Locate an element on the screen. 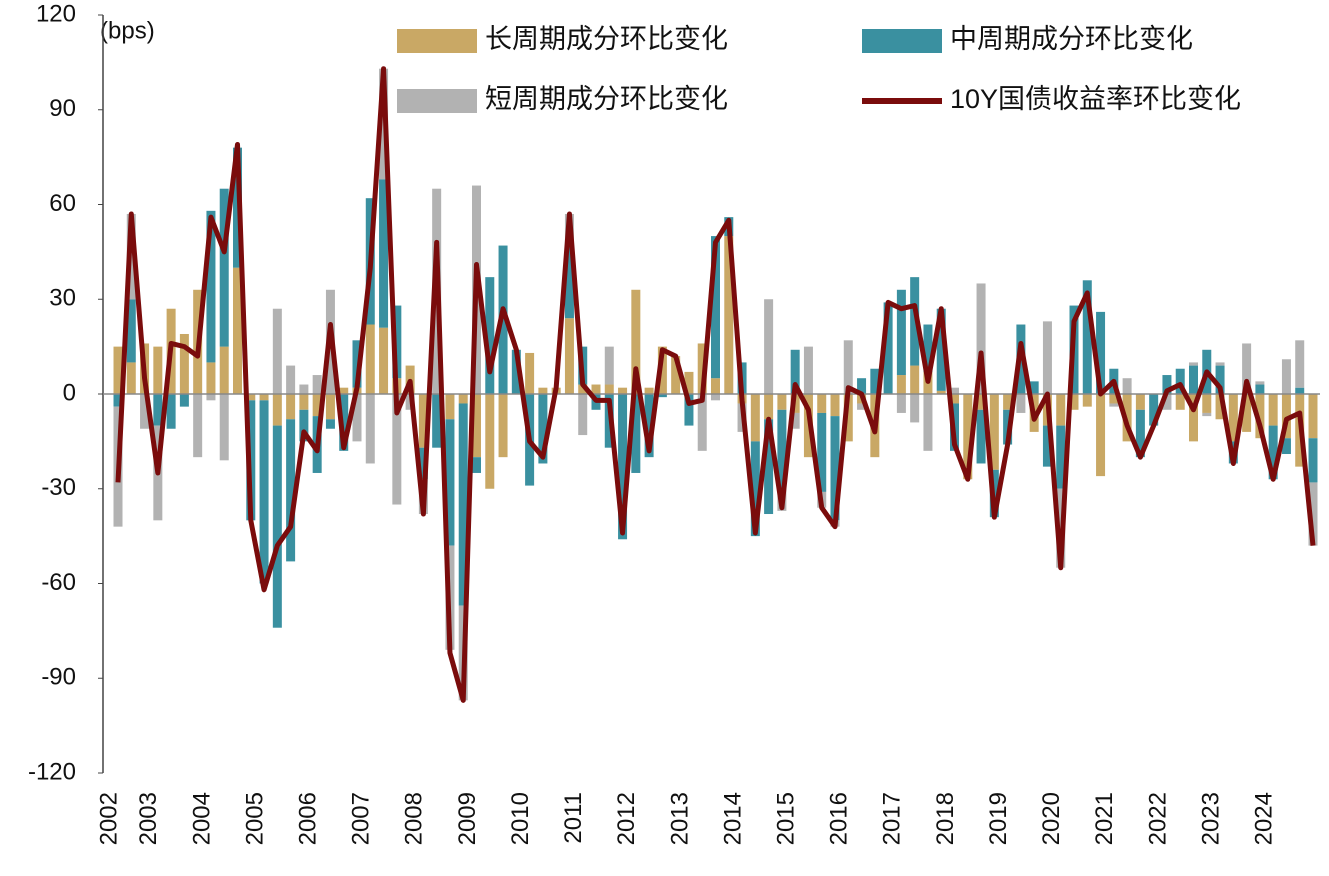 Image resolution: width=1329 pixels, height=876 pixels. legend-label: 短周期成分环比变化 is located at coordinates (606, 99).